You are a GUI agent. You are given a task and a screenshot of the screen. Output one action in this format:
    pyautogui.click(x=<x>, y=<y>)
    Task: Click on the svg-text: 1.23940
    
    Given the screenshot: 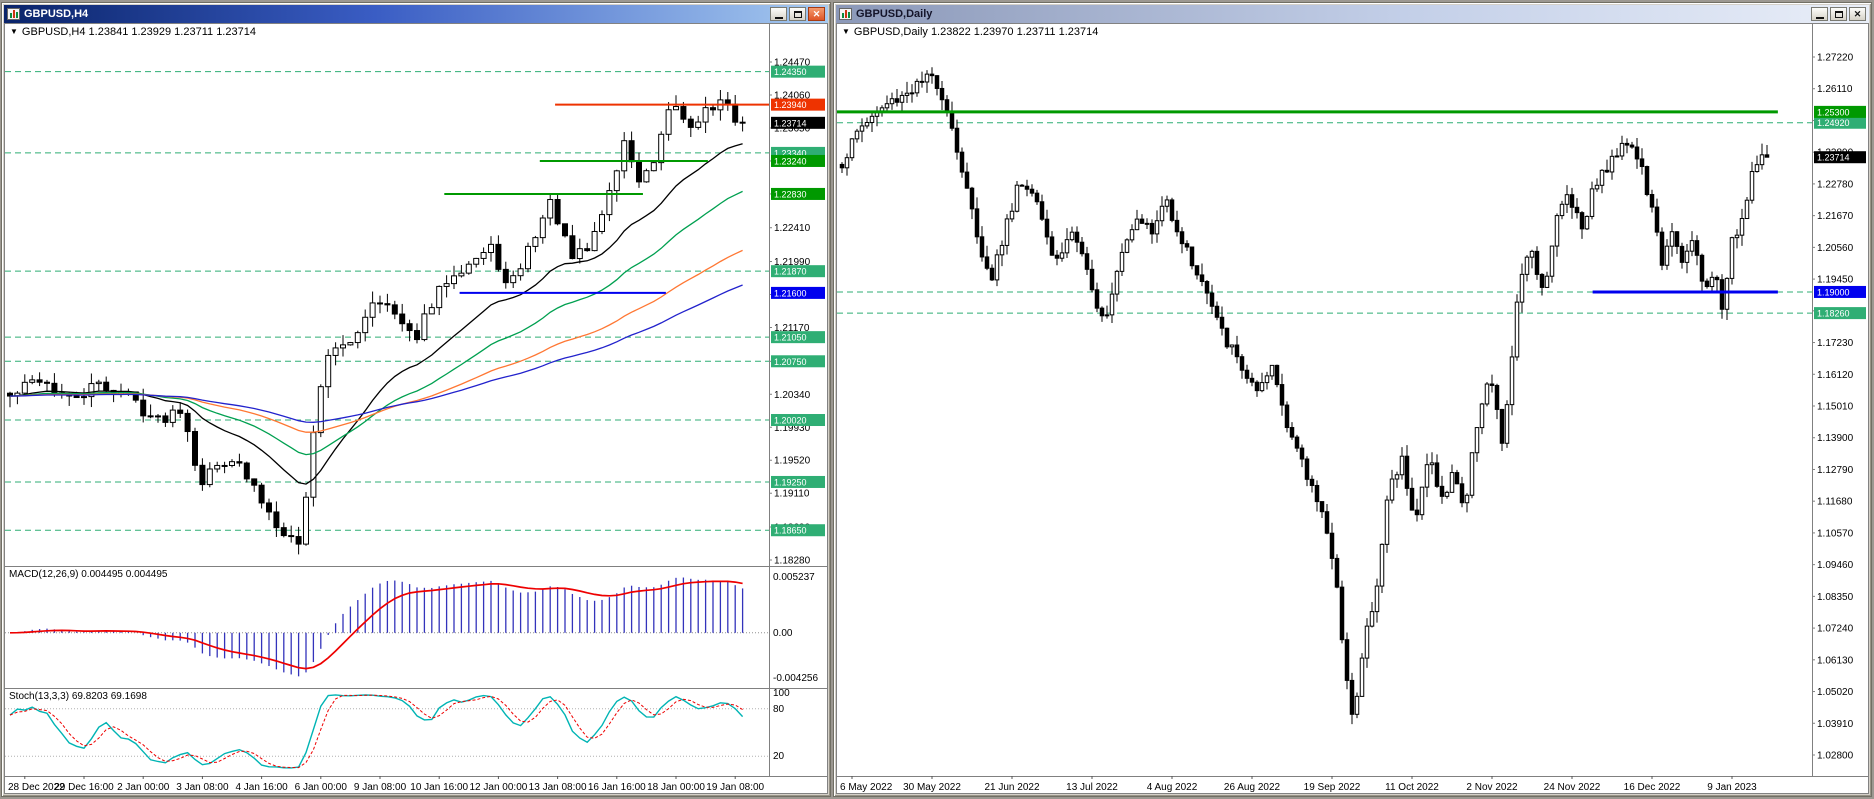 What is the action you would take?
    pyautogui.click(x=790, y=105)
    